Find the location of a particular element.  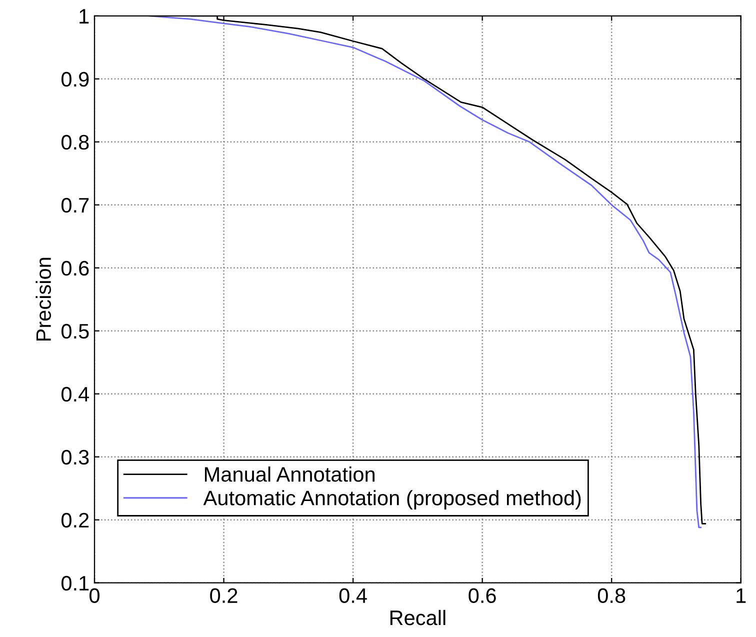

x-tick-label: 0.6 is located at coordinates (482, 596).